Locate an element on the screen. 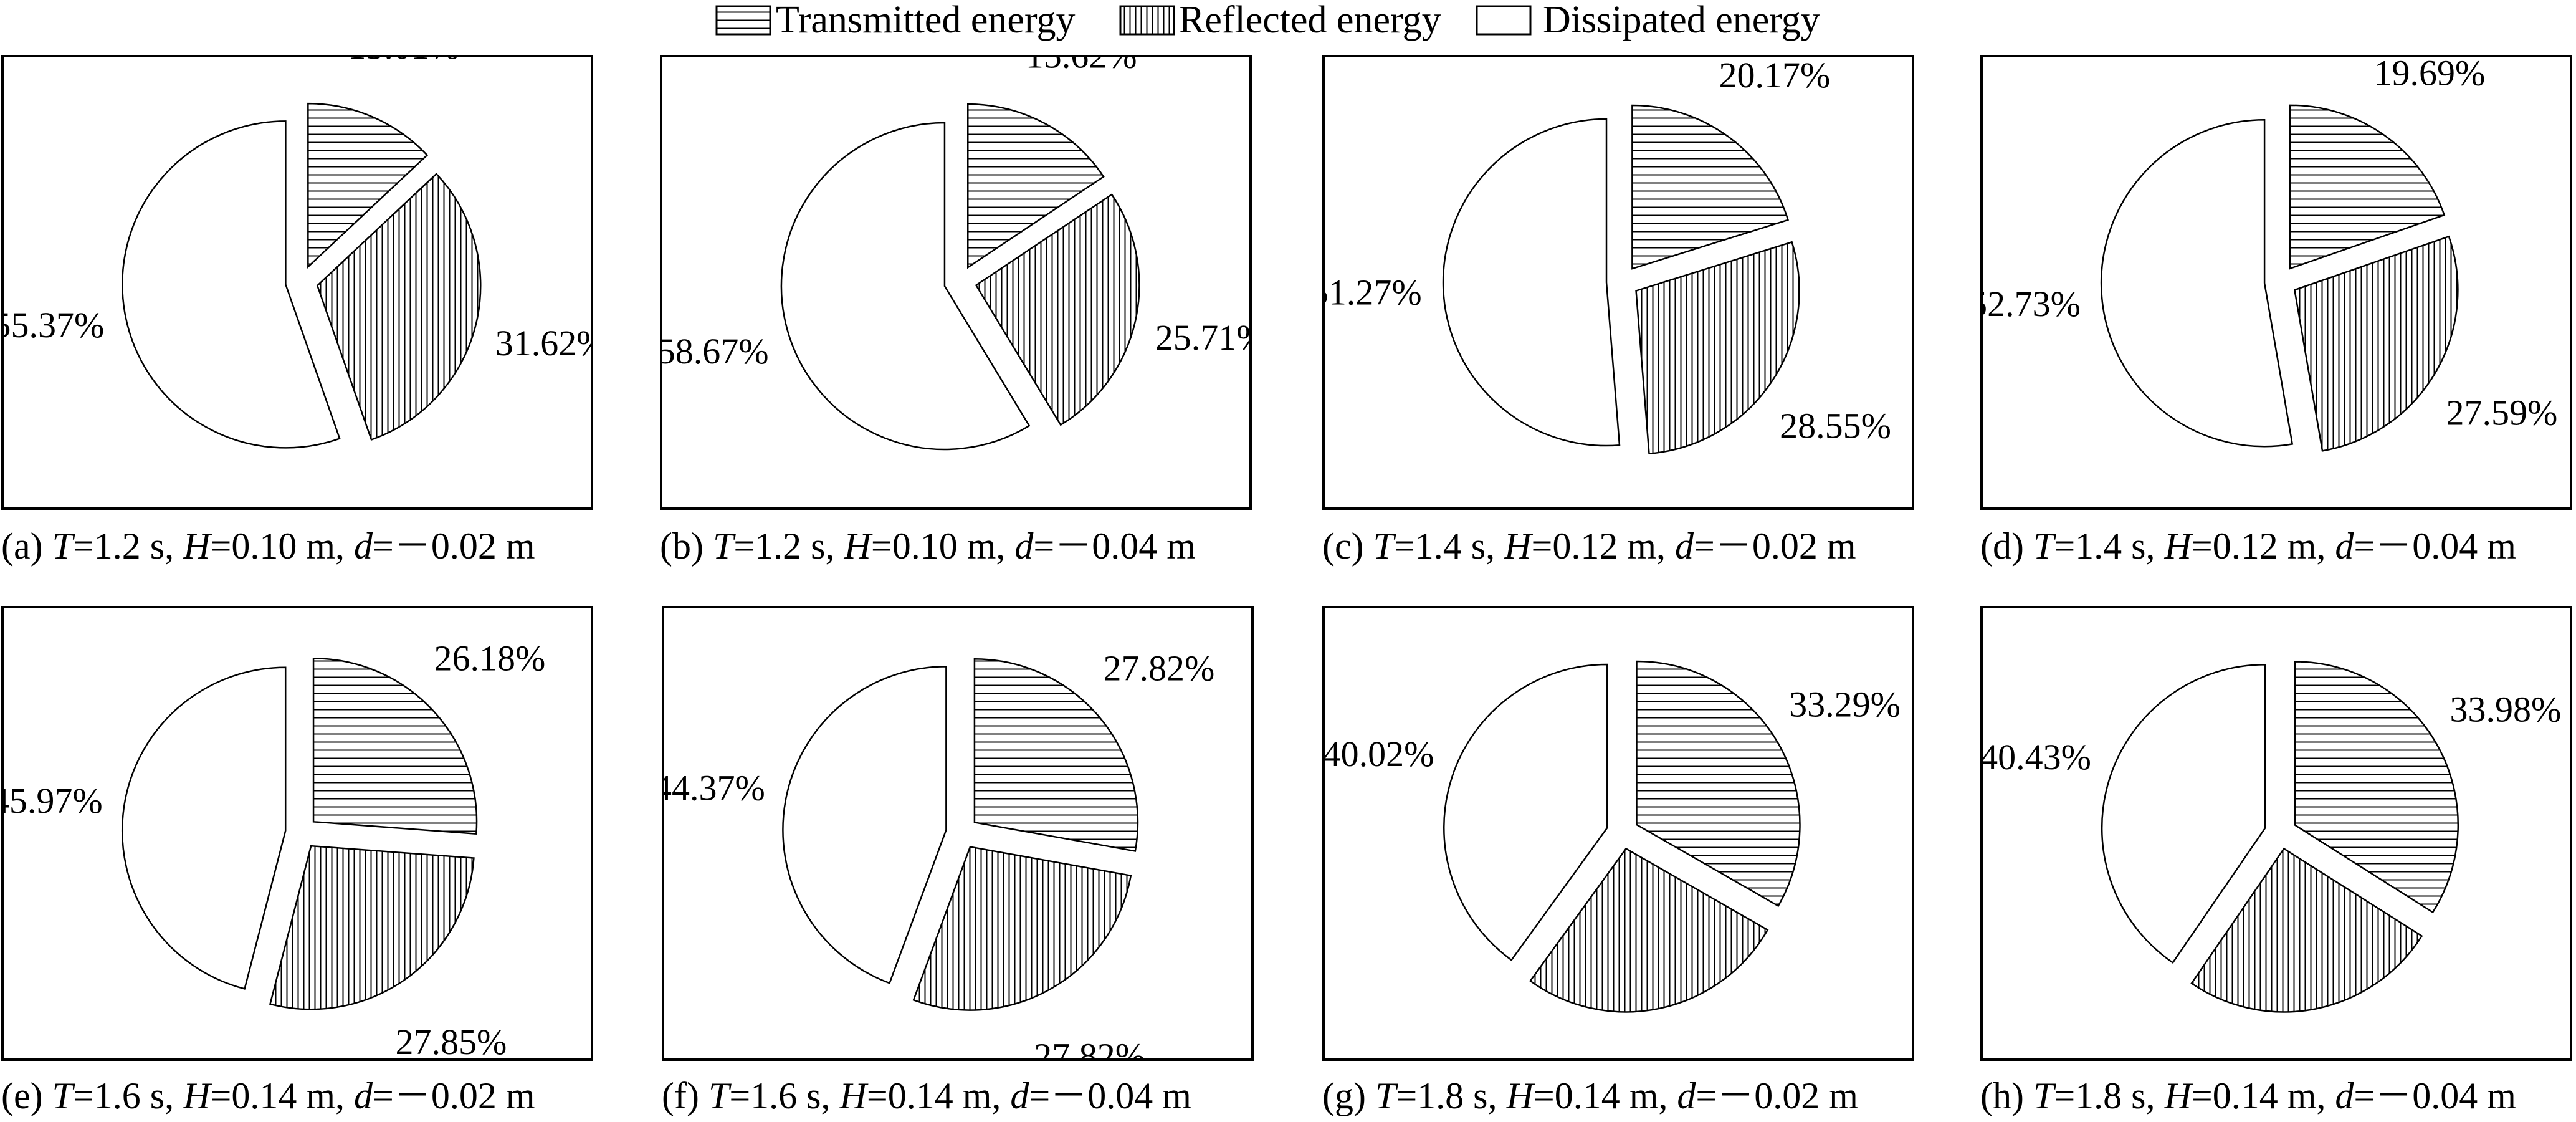 The height and width of the screenshot is (1122, 2576). pie-slice-reflected-f is located at coordinates (1022, 928).